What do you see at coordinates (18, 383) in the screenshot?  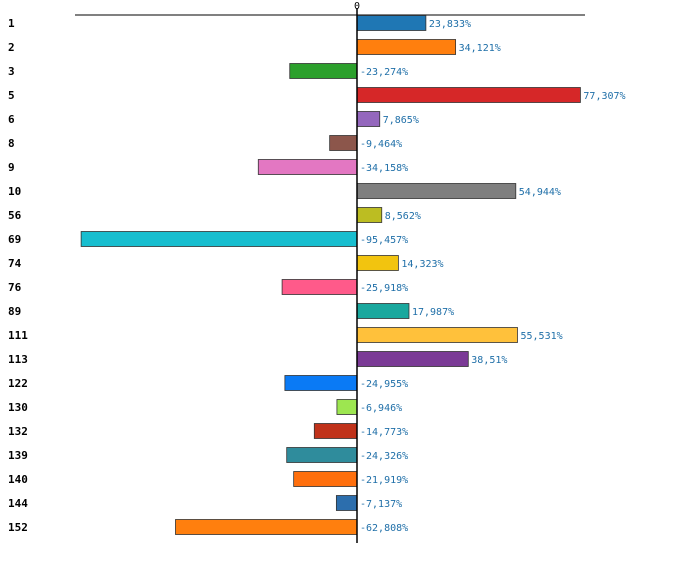 I see `category-label: 122` at bounding box center [18, 383].